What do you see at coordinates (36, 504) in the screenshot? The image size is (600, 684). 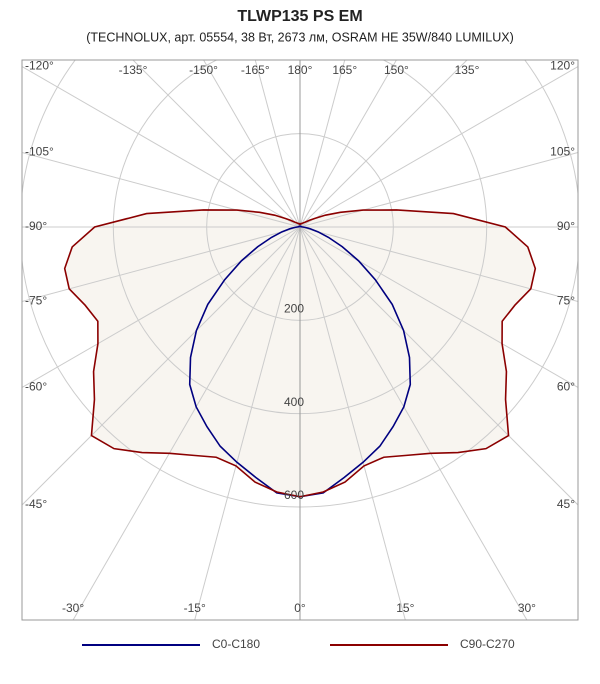 I see `angle-tick-label: -45°` at bounding box center [36, 504].